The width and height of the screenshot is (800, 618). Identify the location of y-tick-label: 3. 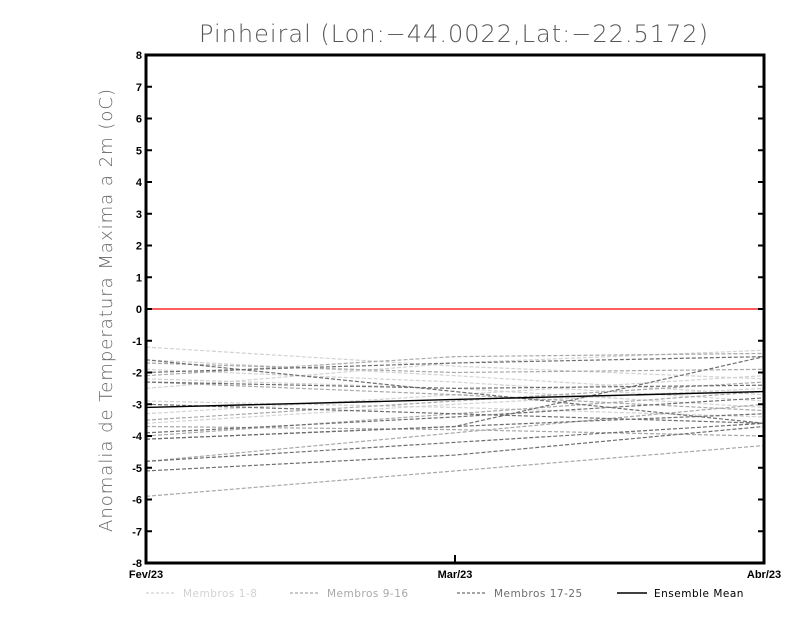
(139, 215).